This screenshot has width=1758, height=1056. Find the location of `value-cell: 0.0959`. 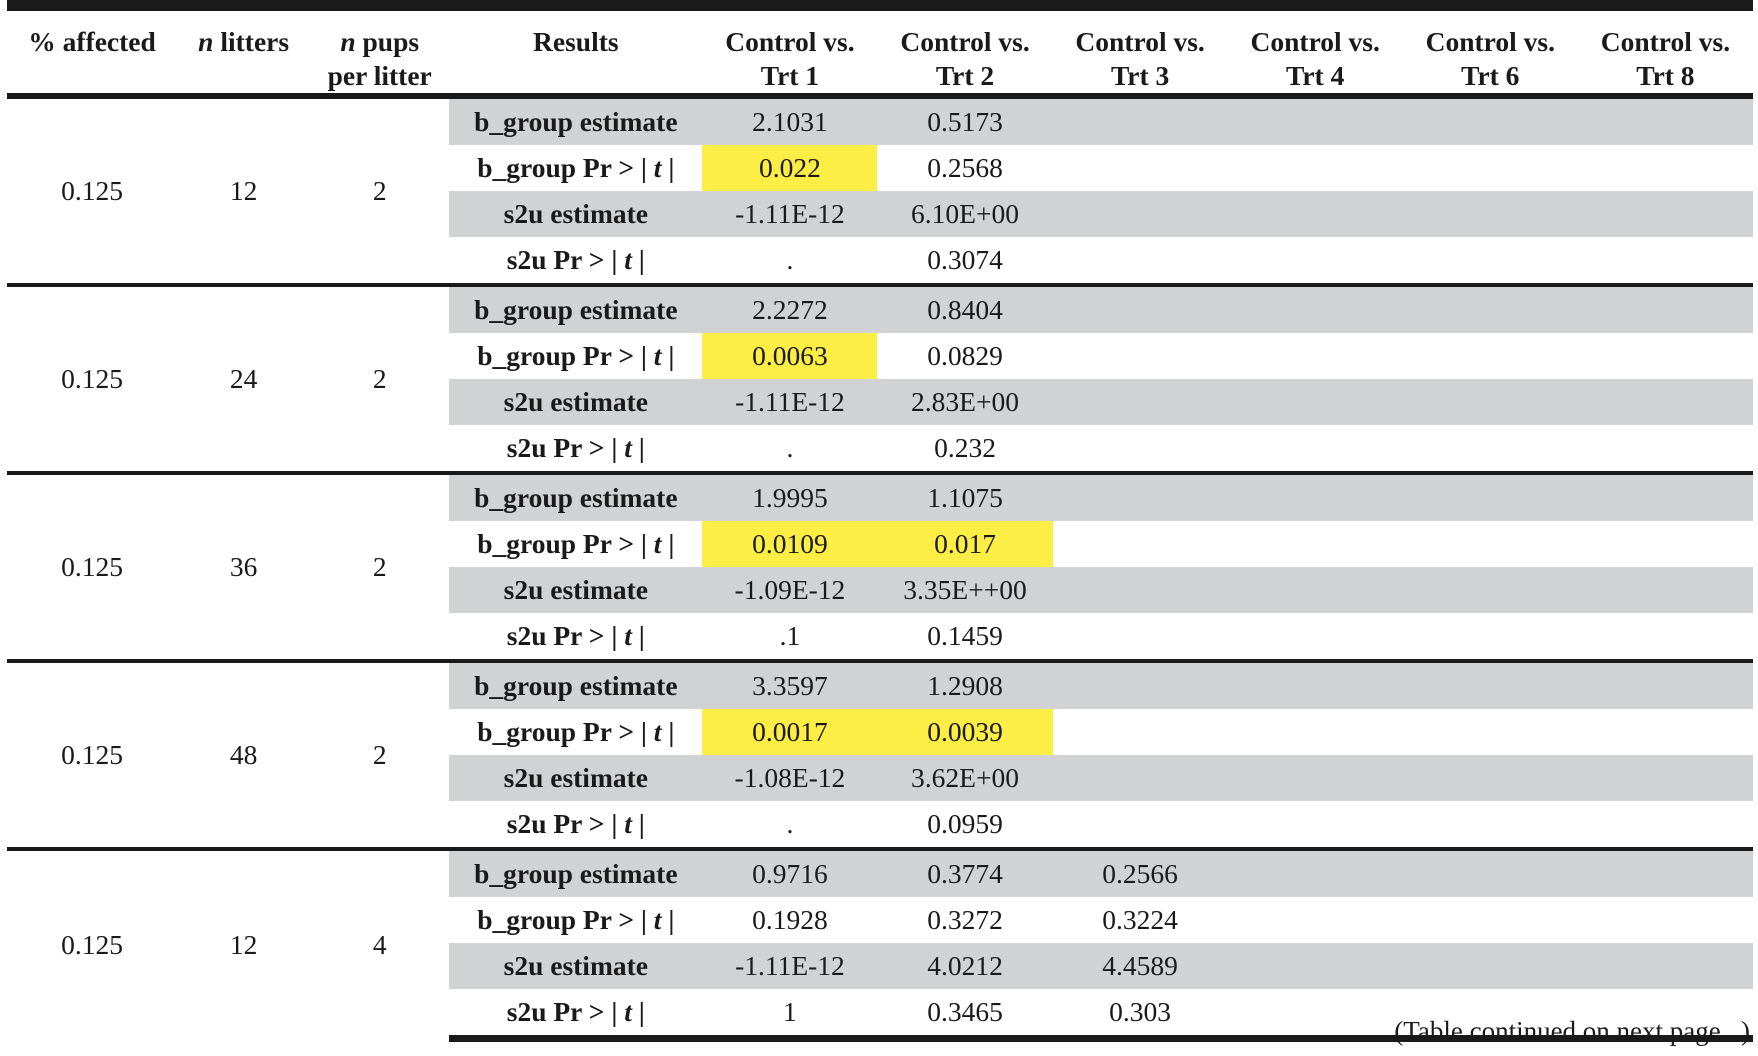

value-cell: 0.0959 is located at coordinates (965, 823).